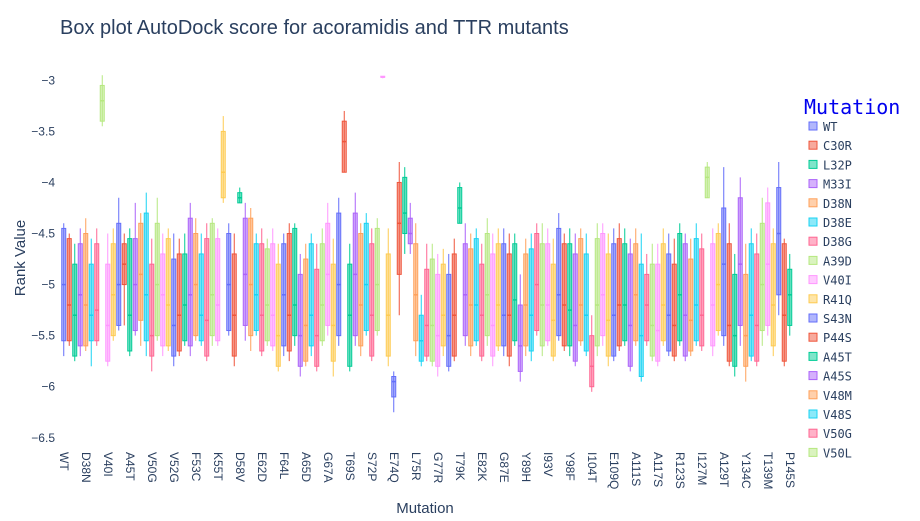  Describe the element at coordinates (350, 466) in the screenshot. I see `x-tick-label: T69S` at that location.